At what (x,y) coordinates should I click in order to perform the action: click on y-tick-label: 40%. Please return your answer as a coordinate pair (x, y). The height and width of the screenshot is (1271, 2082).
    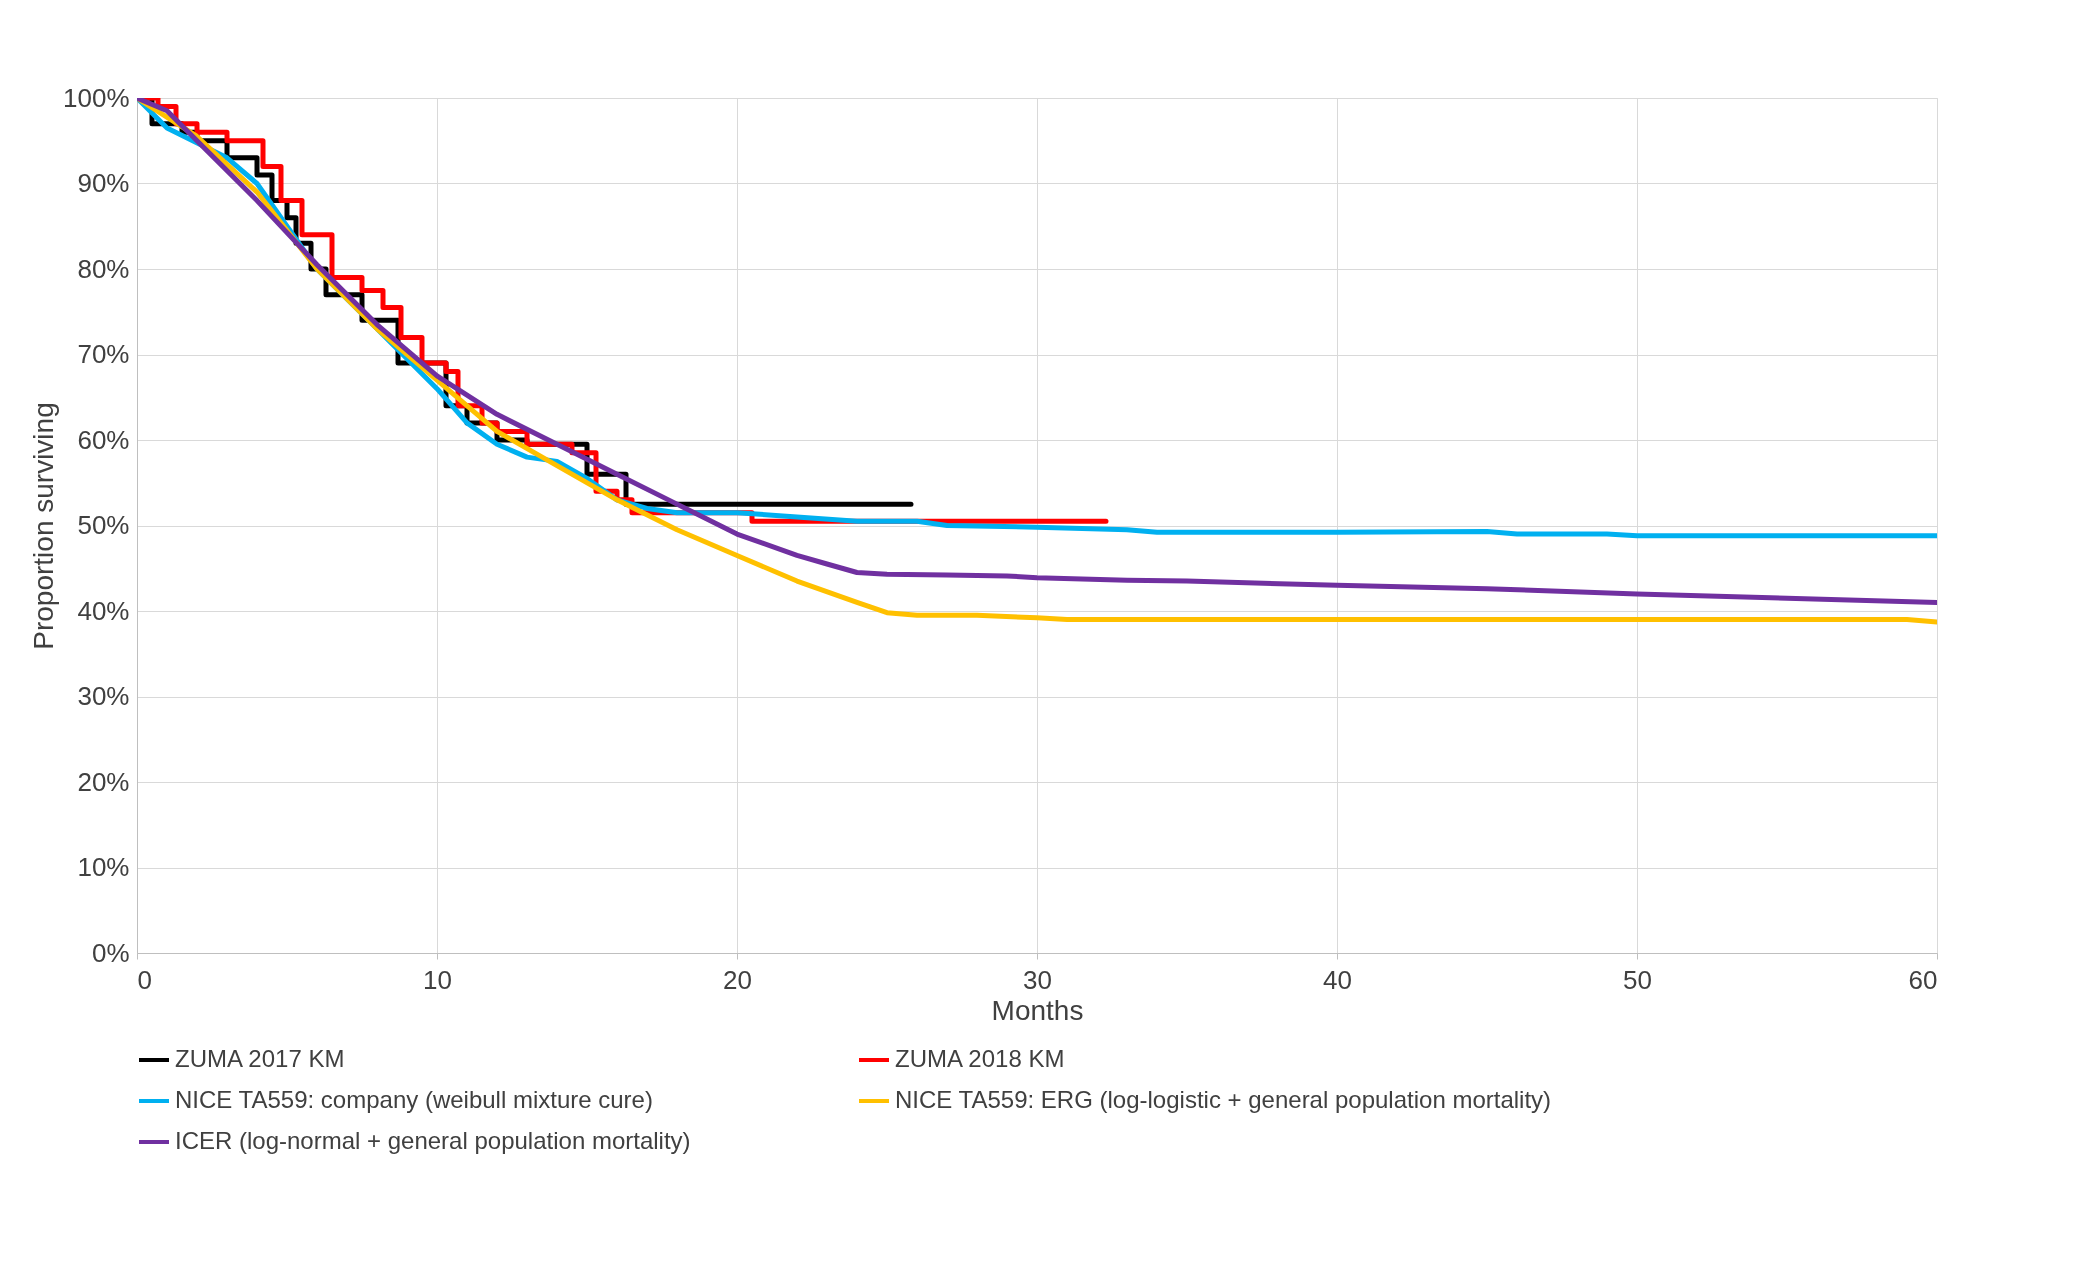
    Looking at the image, I should click on (103, 610).